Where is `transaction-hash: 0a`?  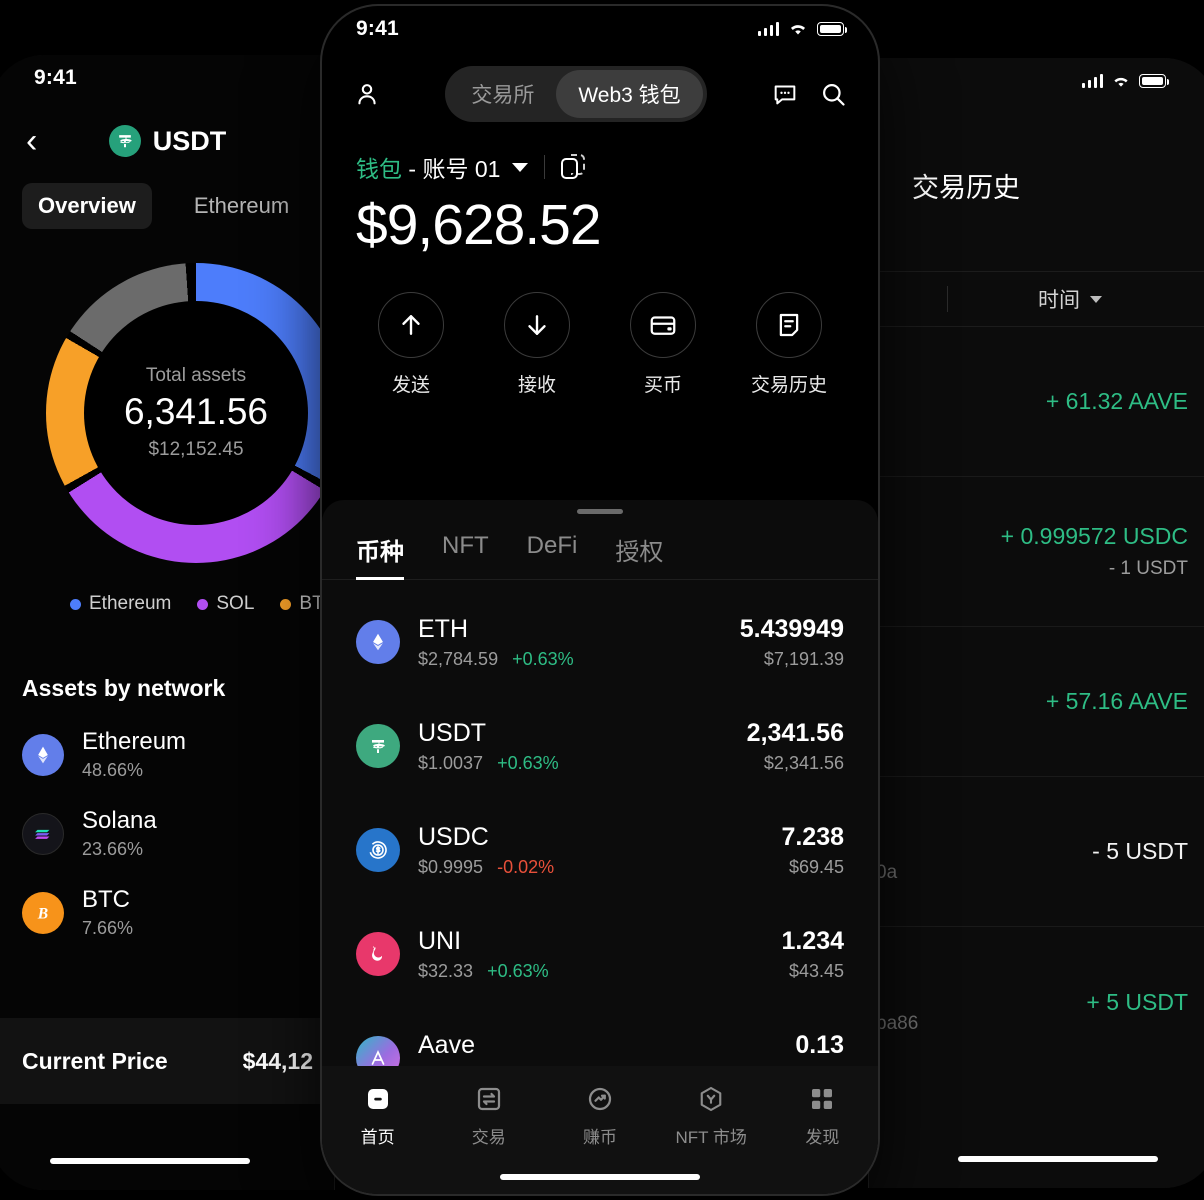
transaction-hash: 0a is located at coordinates (887, 872).